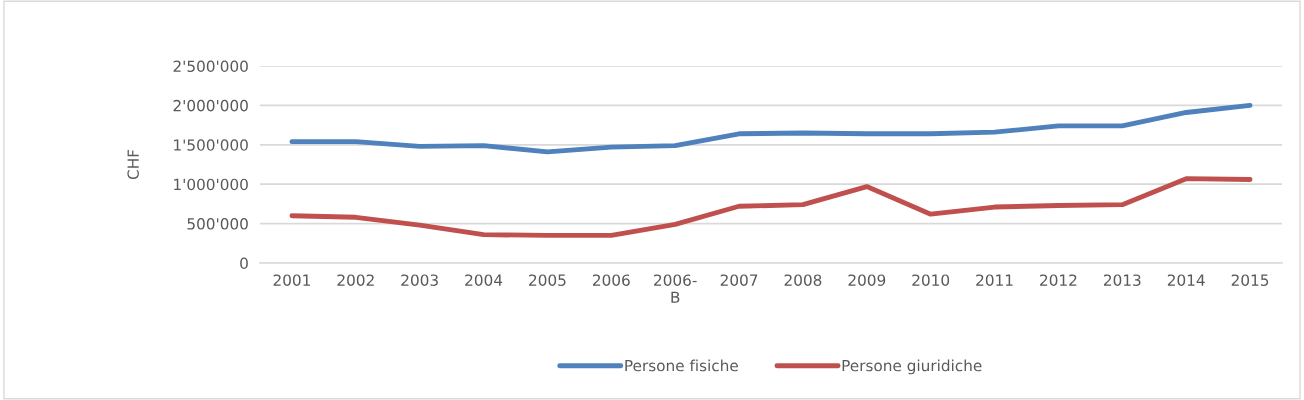 The width and height of the screenshot is (1304, 400). I want to click on x-tick-label: 2007, so click(739, 280).